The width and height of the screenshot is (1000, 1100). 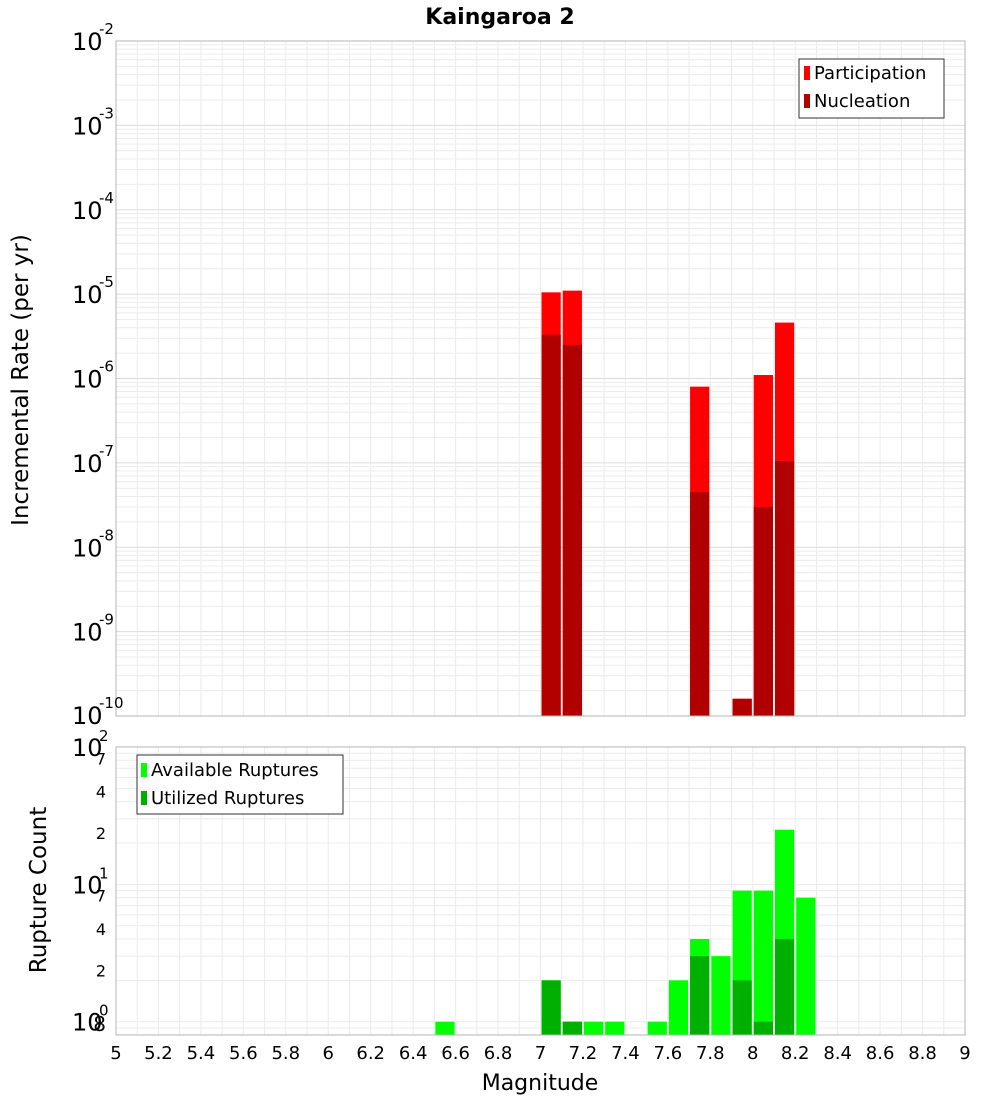 What do you see at coordinates (870, 73) in the screenshot?
I see `legend-label: Participation` at bounding box center [870, 73].